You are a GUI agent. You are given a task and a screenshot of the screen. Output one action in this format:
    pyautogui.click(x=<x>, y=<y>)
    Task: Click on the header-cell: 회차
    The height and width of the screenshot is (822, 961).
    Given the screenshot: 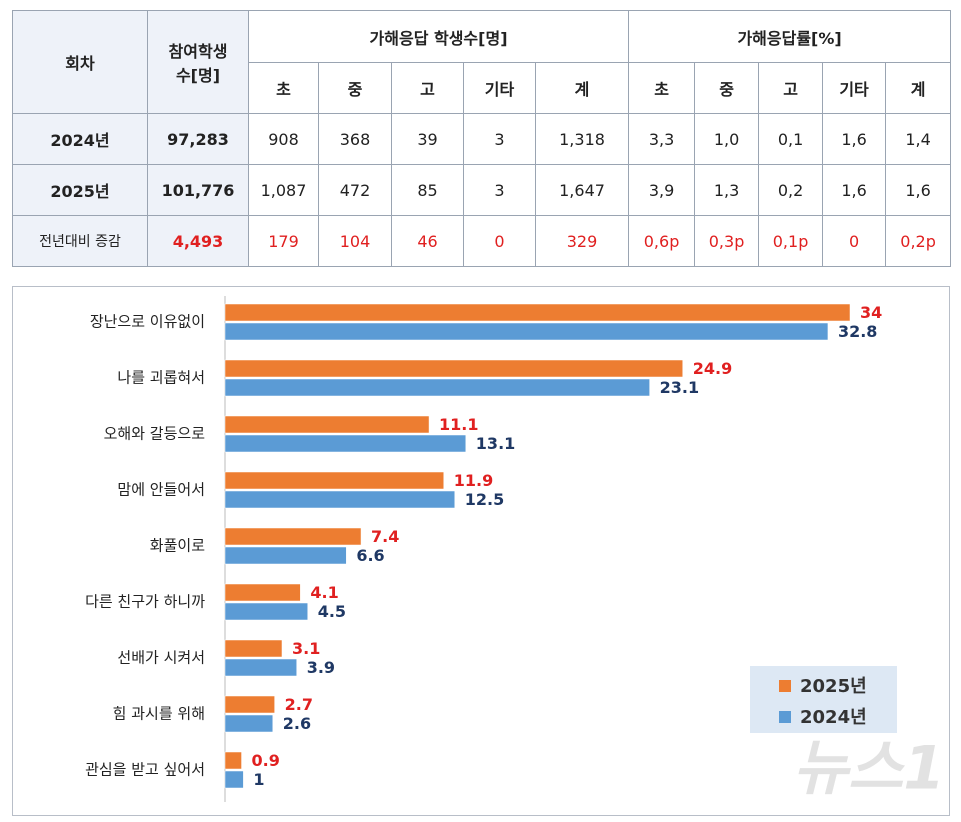 What is the action you would take?
    pyautogui.click(x=80, y=62)
    